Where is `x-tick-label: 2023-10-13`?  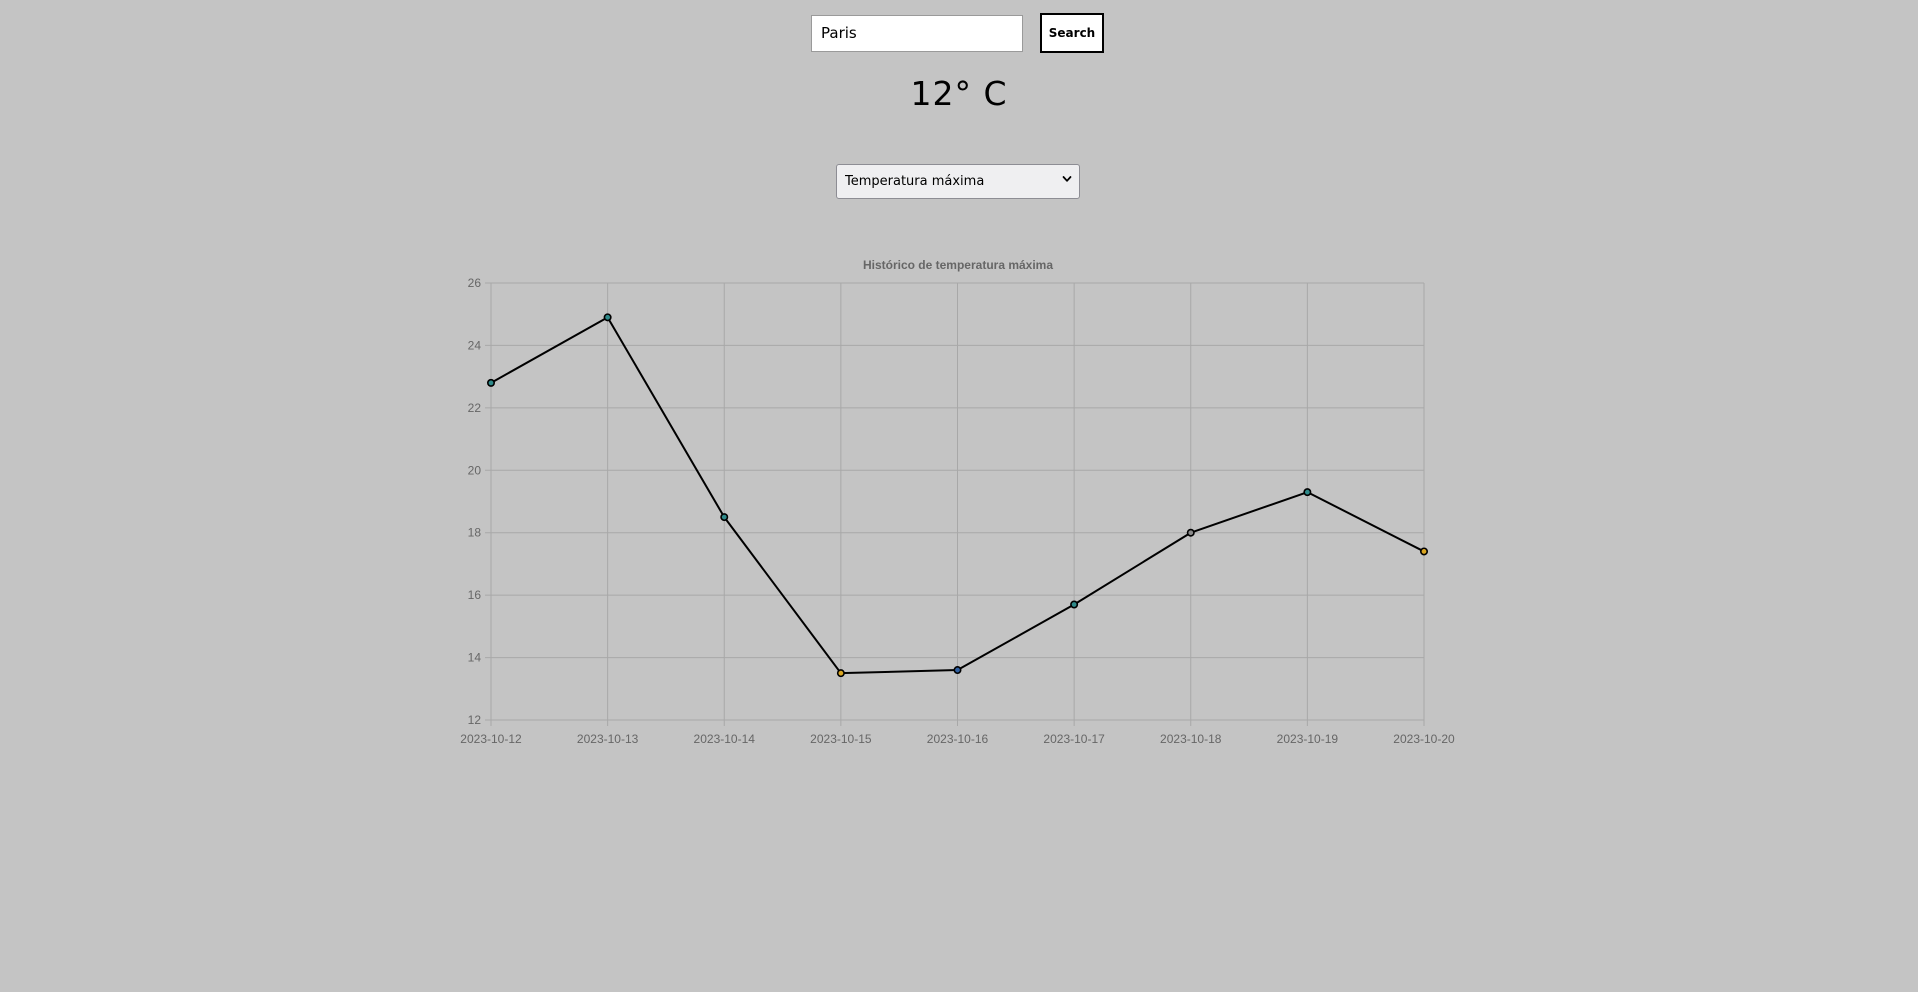 x-tick-label: 2023-10-13 is located at coordinates (608, 739).